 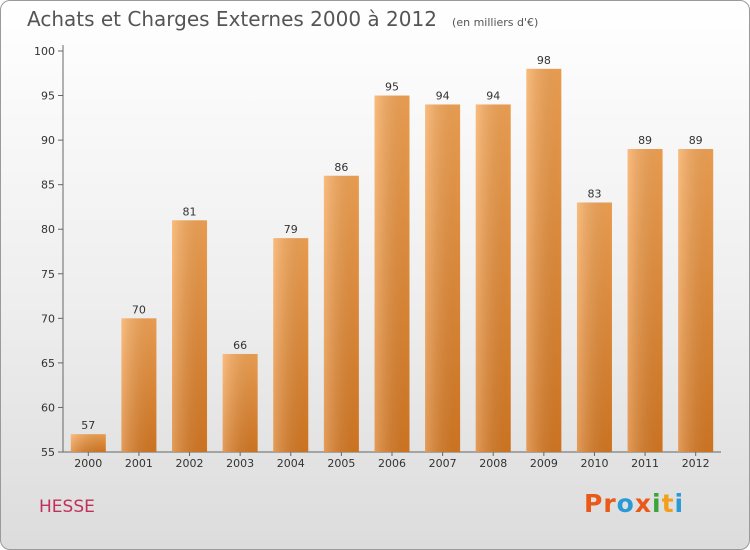 I want to click on chart-subtitle: (en milliers d'€), so click(x=495, y=22).